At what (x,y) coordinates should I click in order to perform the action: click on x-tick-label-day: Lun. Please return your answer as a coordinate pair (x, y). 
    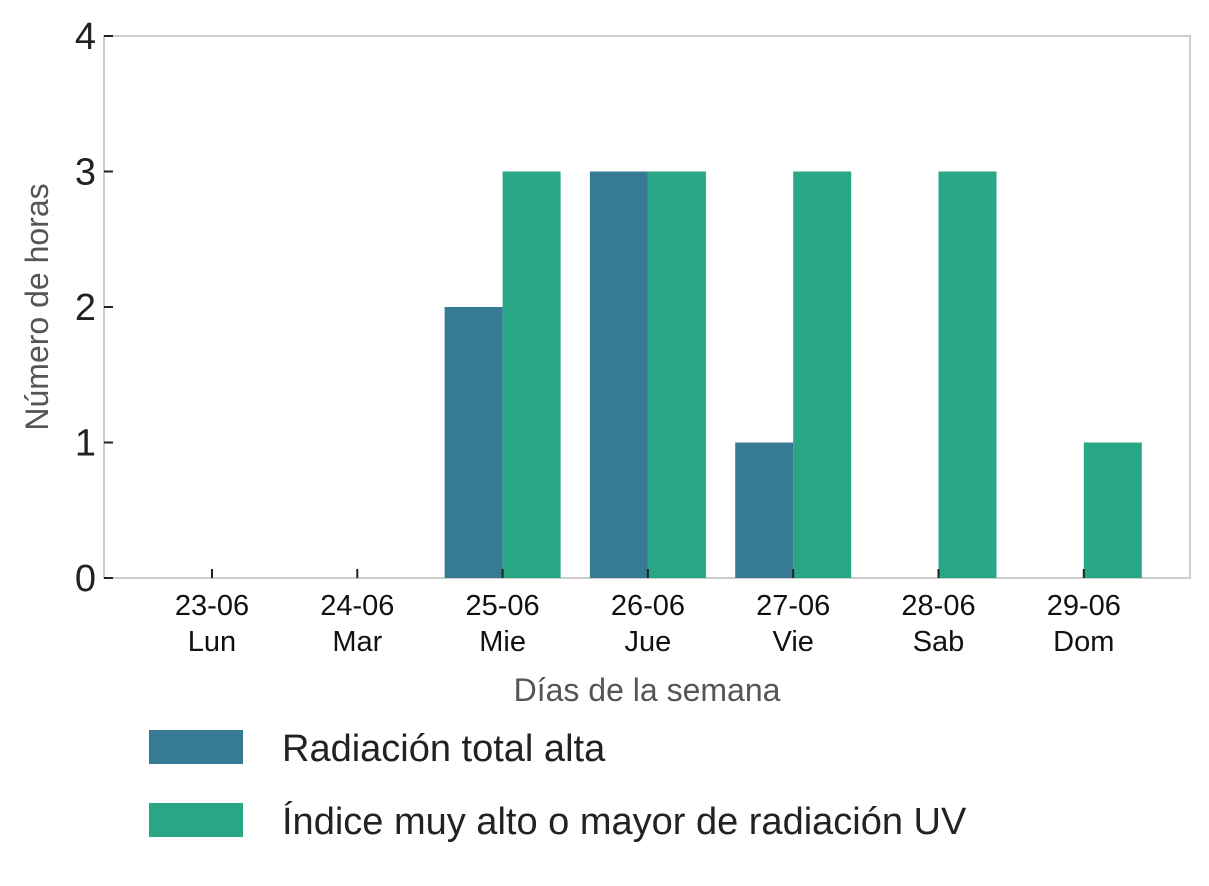
    Looking at the image, I should click on (212, 642).